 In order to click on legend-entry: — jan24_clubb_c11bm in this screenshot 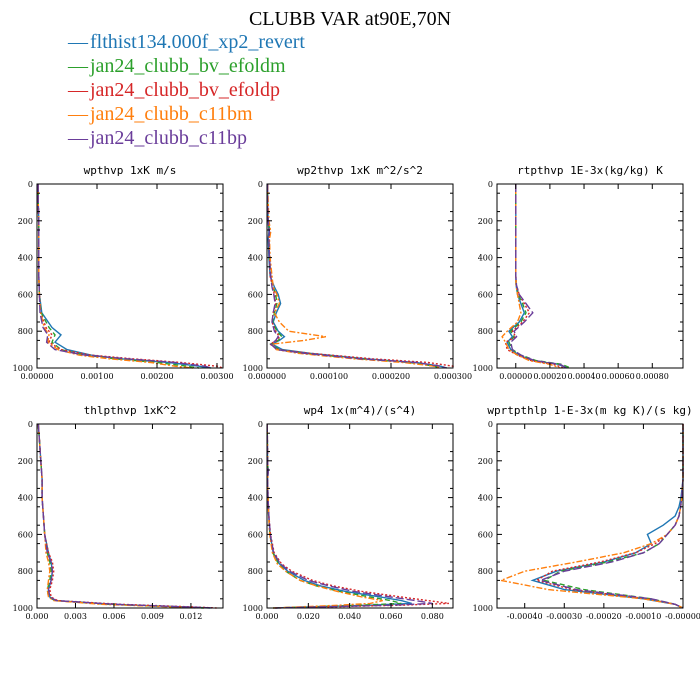, I will do `click(186, 114)`.